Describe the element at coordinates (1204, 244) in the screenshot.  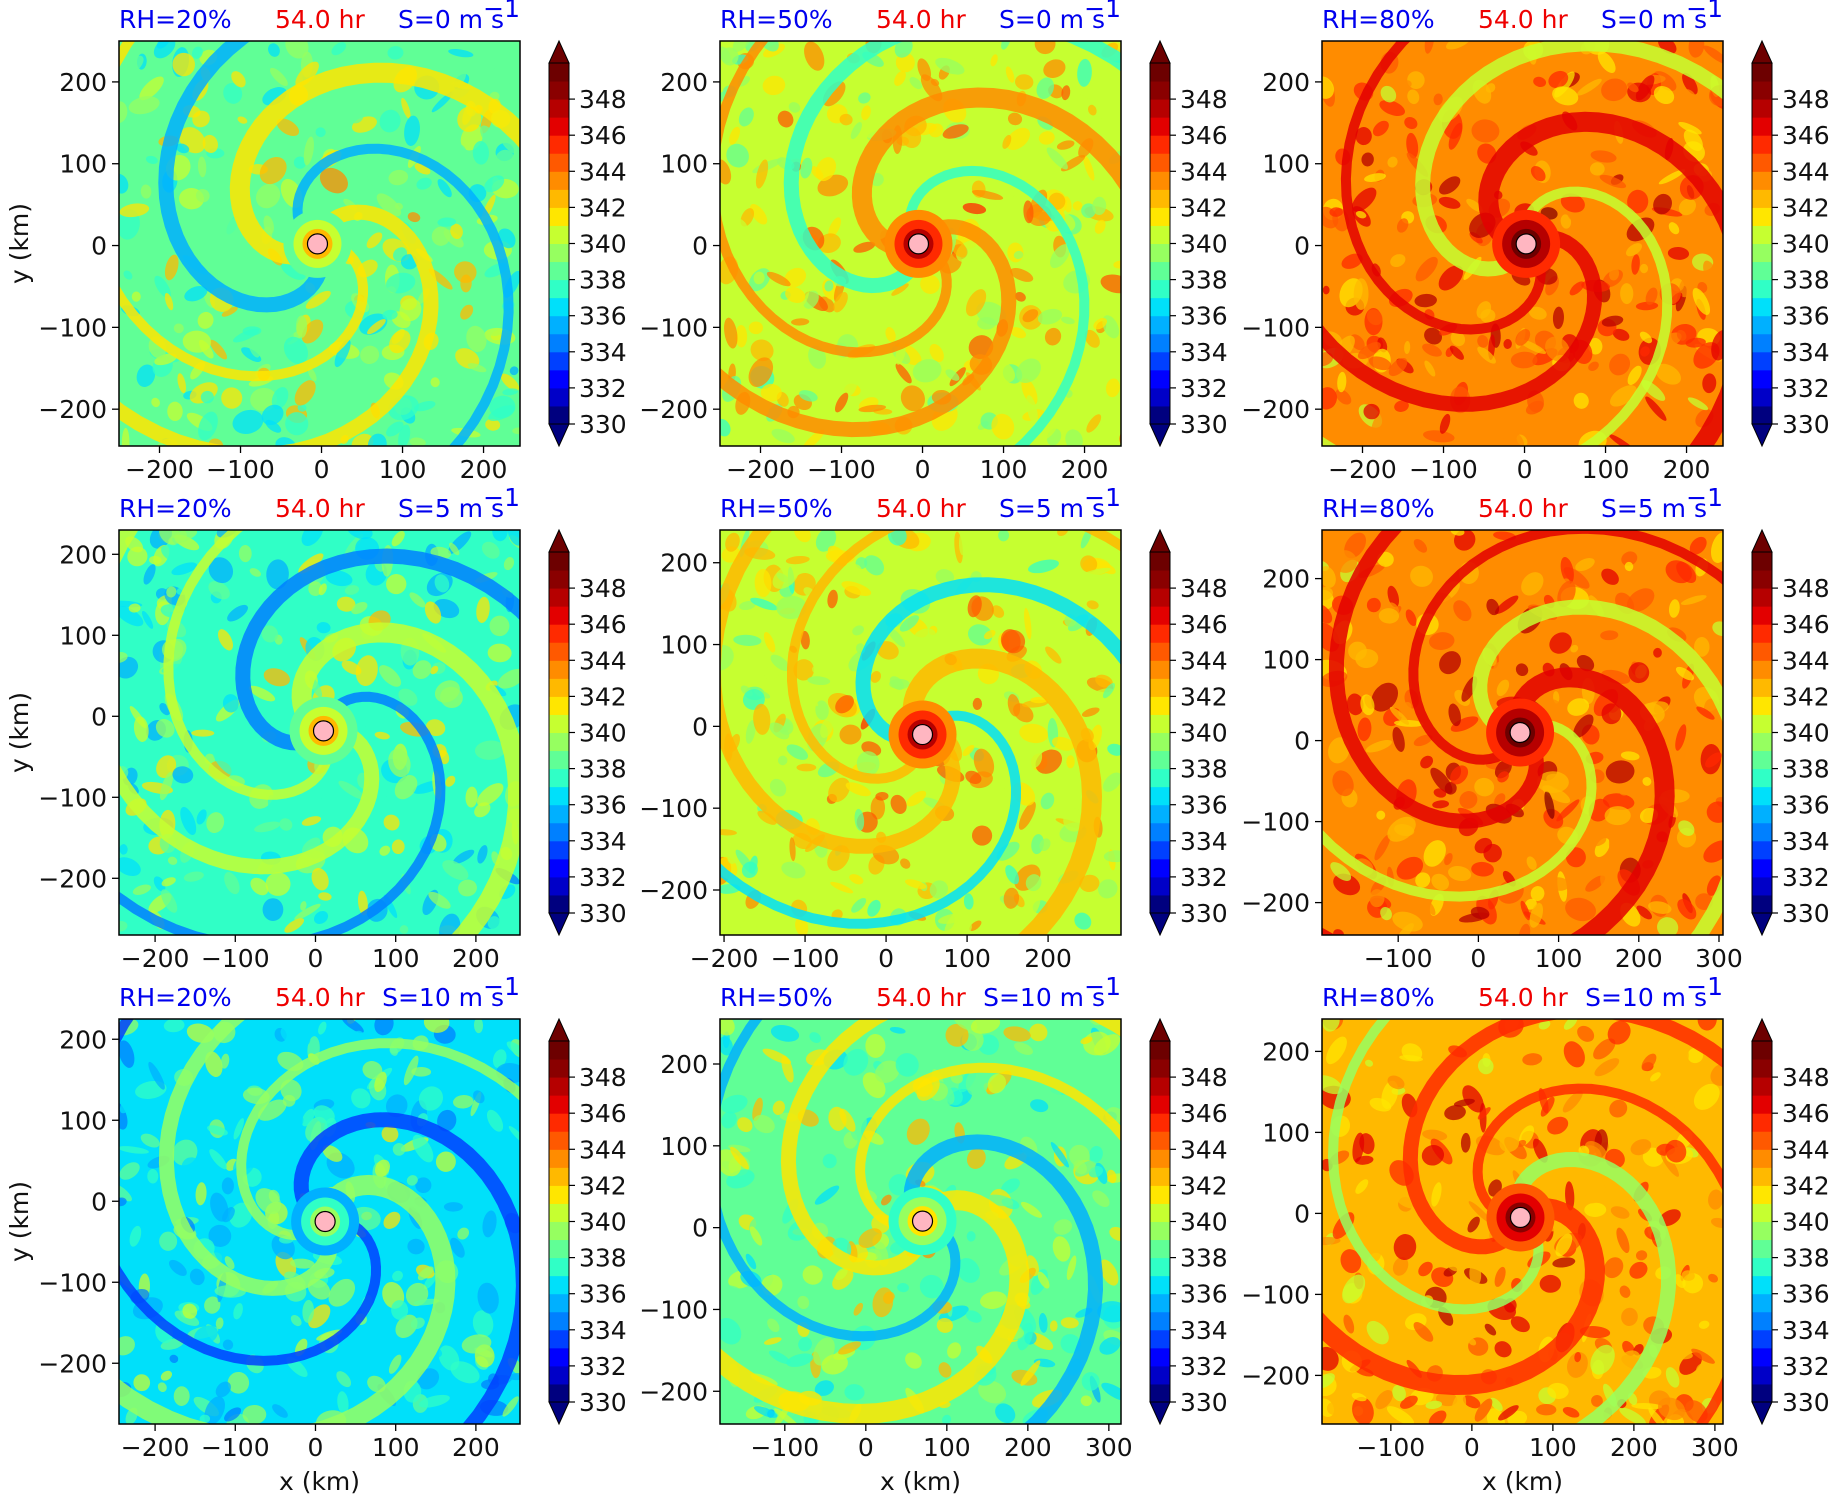
I see `colorbar-tick-label: 340` at that location.